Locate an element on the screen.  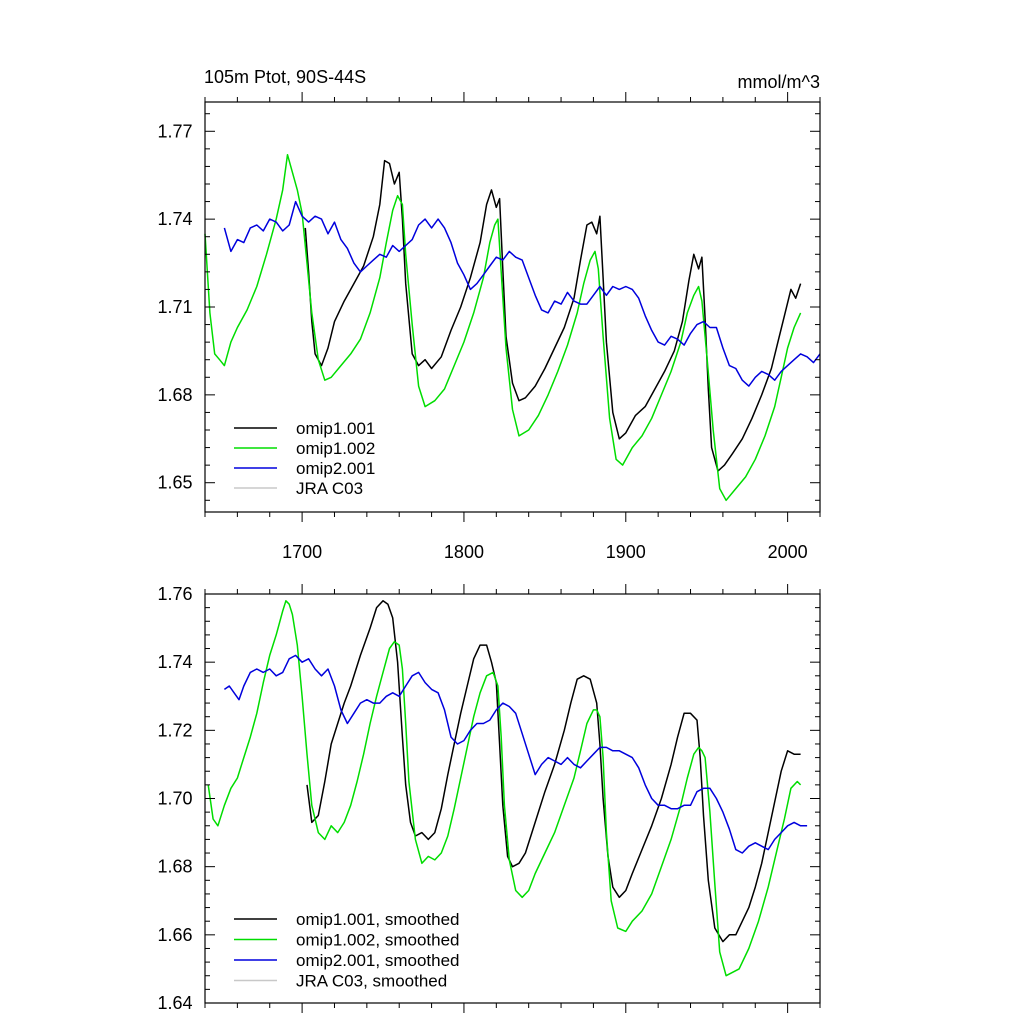
chart-title: 105m Ptot, 90S-44S is located at coordinates (285, 77).